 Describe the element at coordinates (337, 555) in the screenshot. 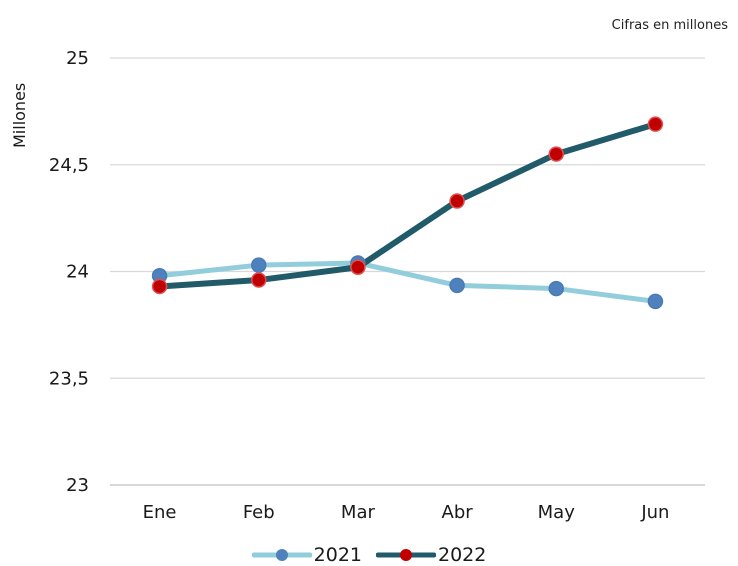

I see `legend-label-2021: 2021` at that location.